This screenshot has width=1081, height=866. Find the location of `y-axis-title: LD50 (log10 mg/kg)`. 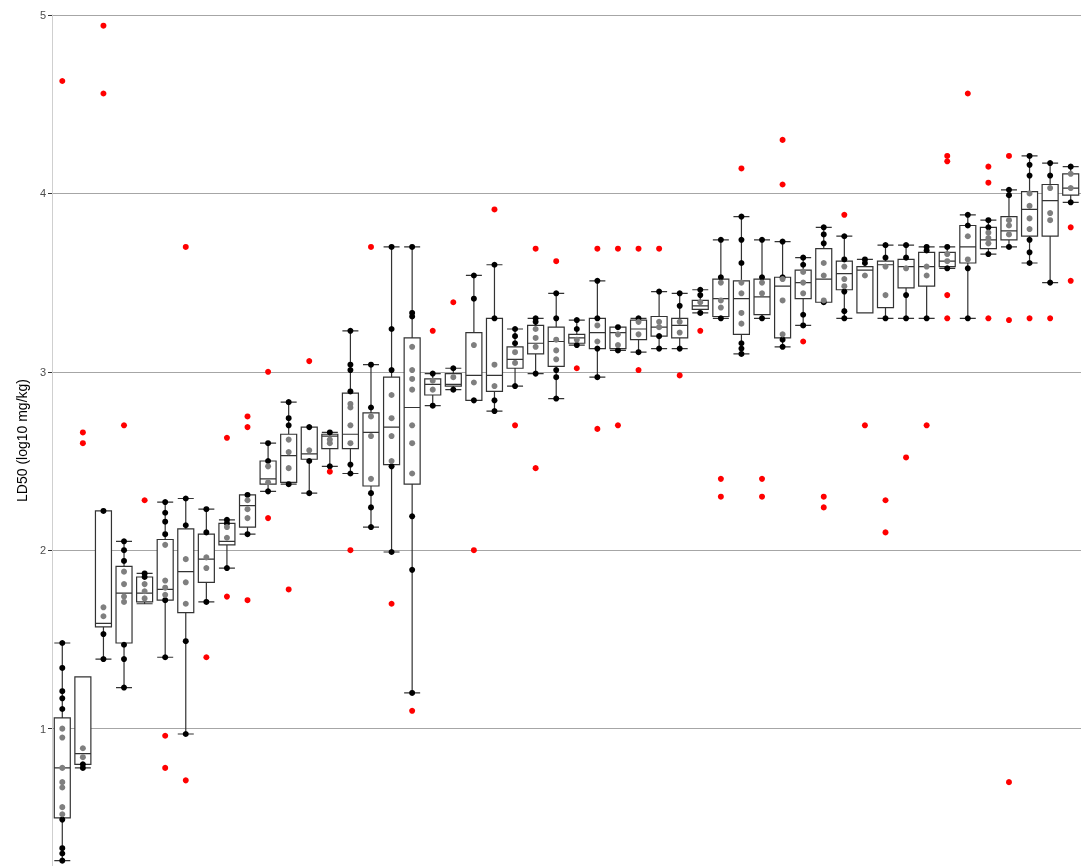

y-axis-title: LD50 (log10 mg/kg) is located at coordinates (21, 440).